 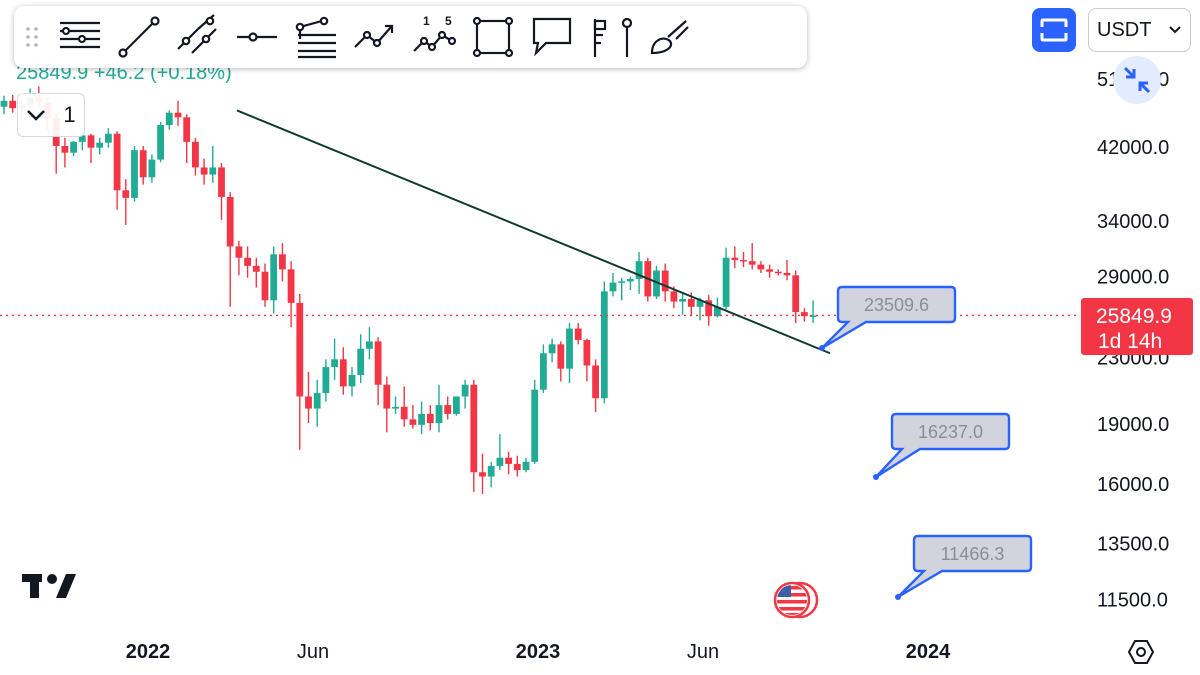 What do you see at coordinates (374, 37) in the screenshot?
I see `path-icon` at bounding box center [374, 37].